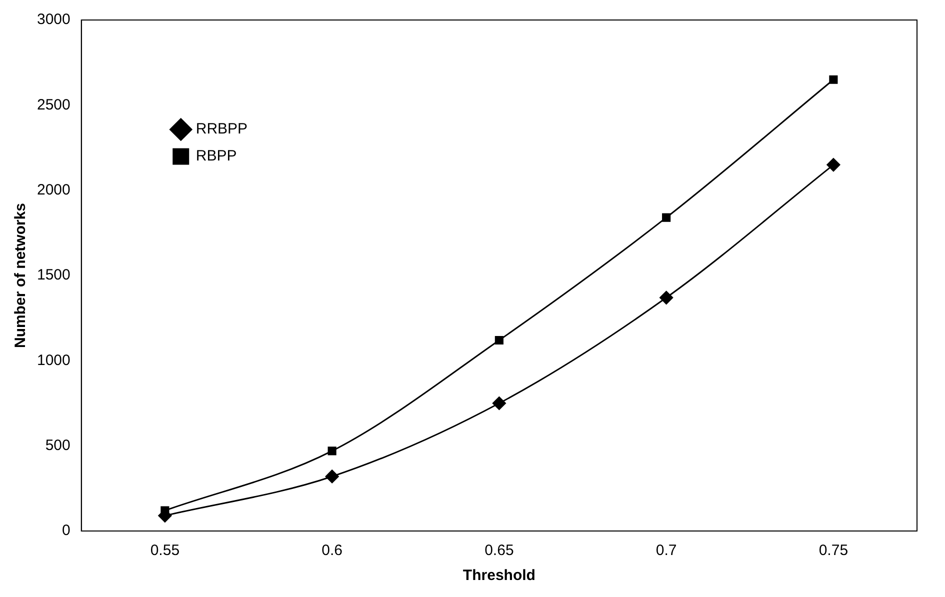 This screenshot has height=597, width=945. Describe the element at coordinates (216, 156) in the screenshot. I see `legend-label: RBPP` at that location.